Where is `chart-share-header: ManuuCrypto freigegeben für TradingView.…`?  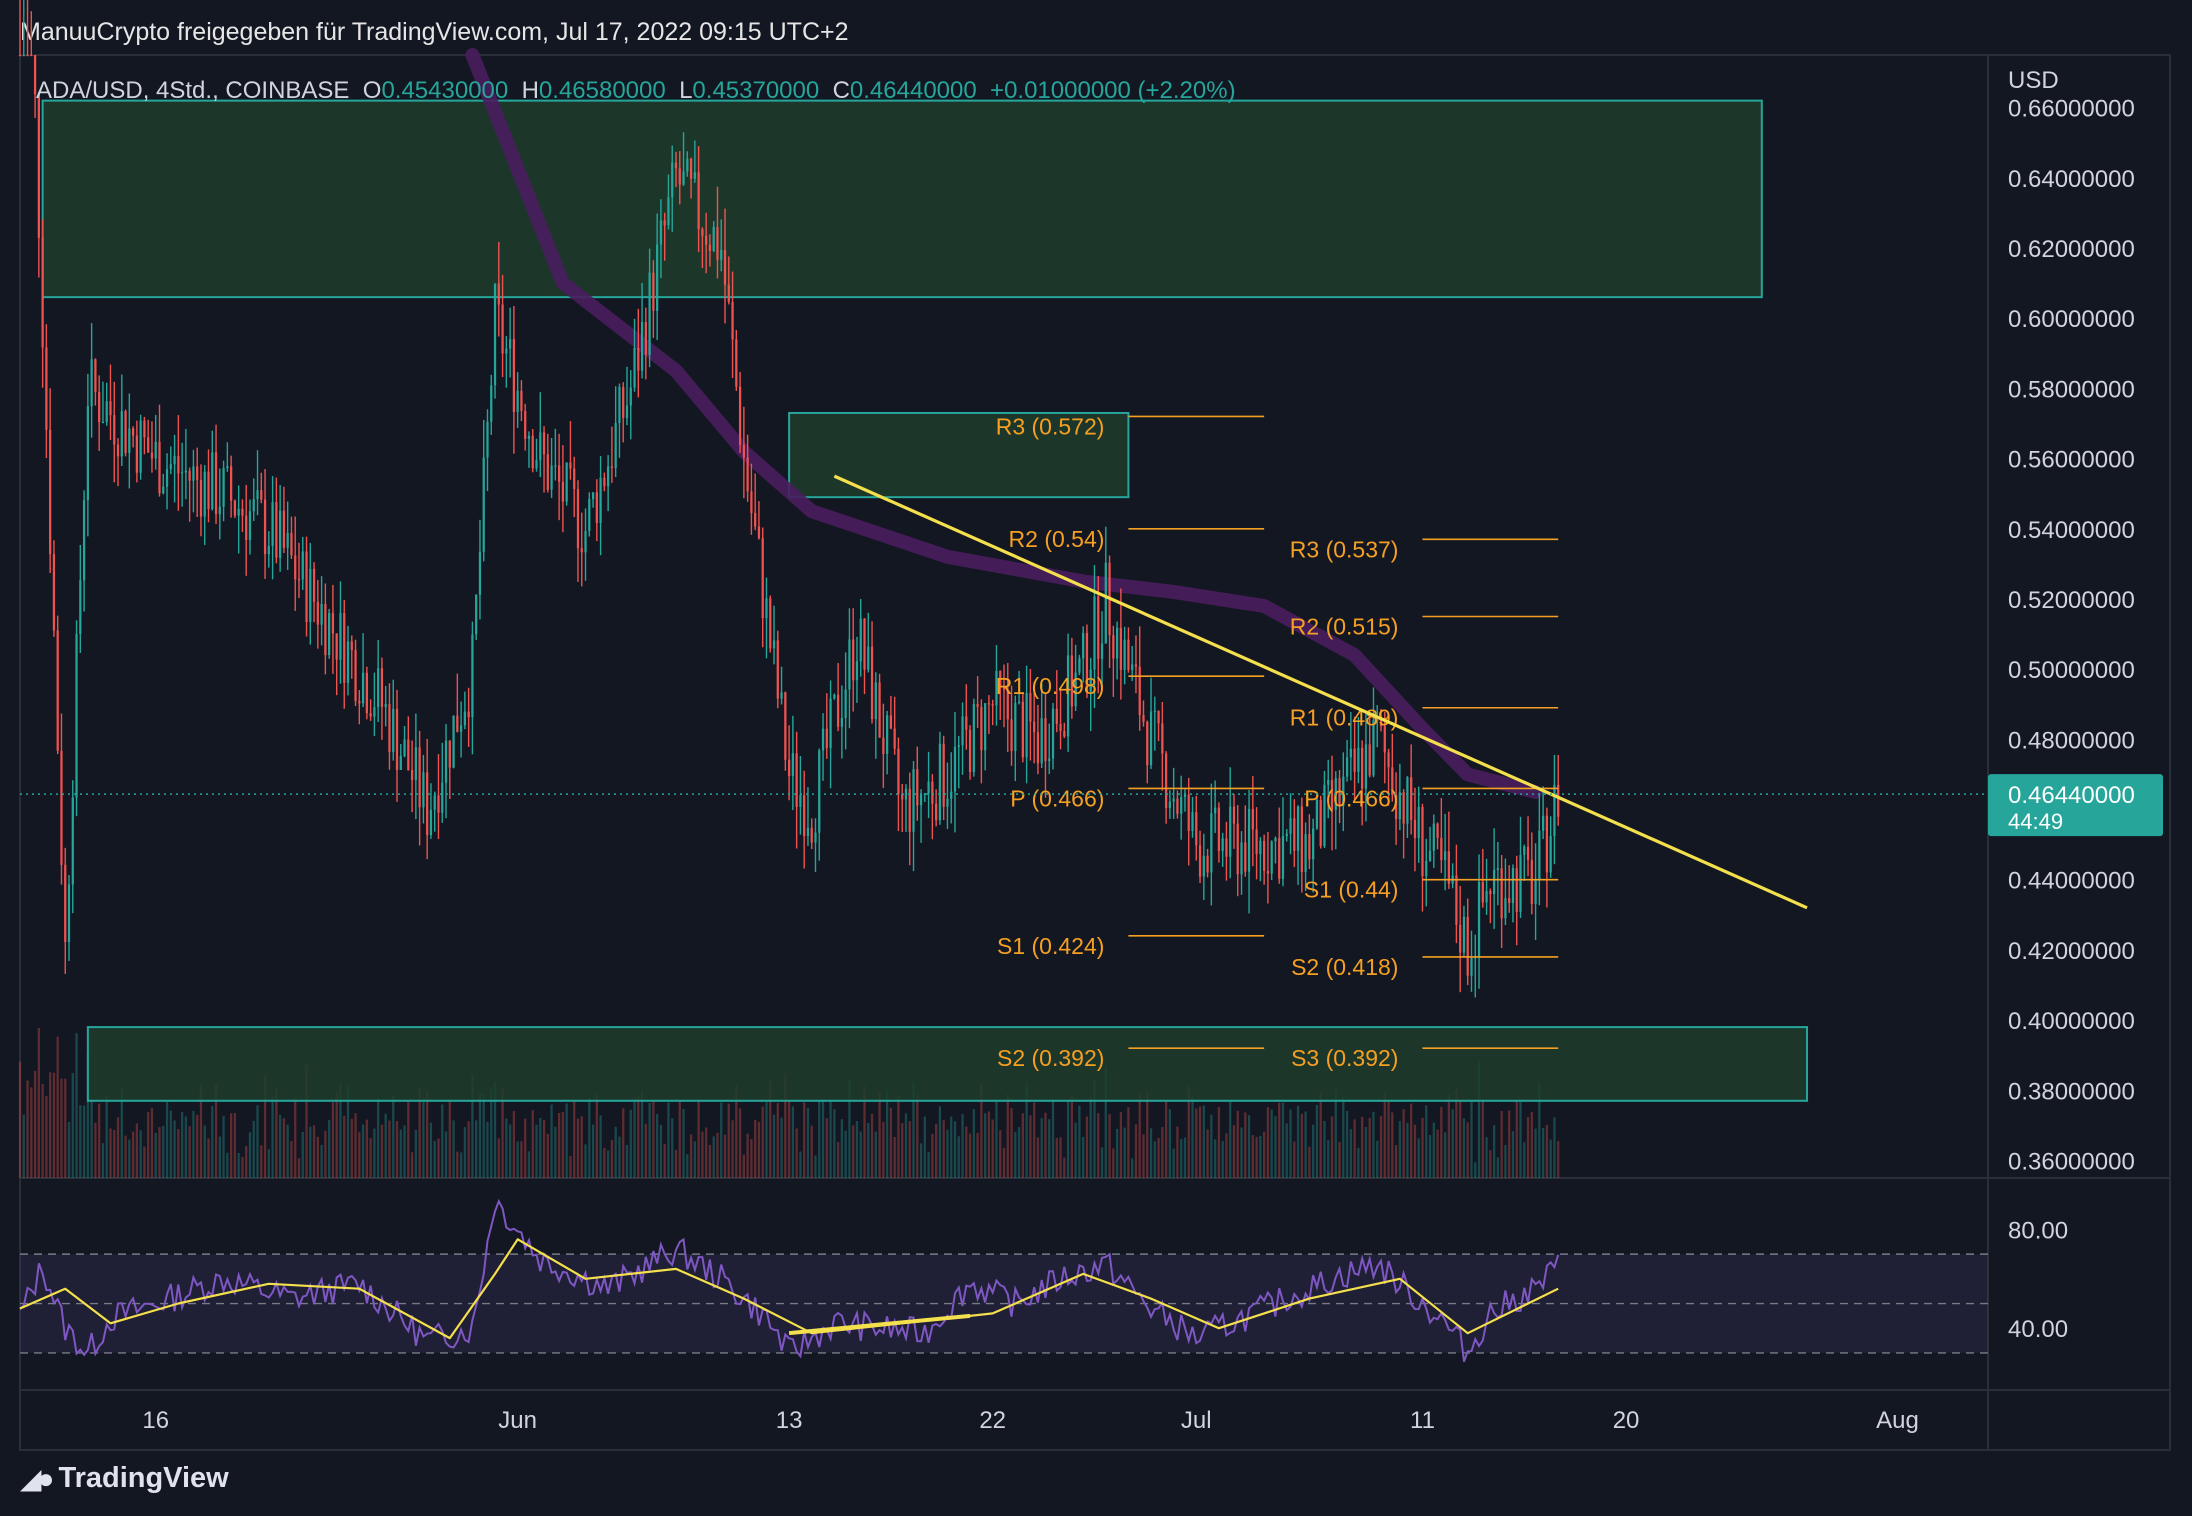
chart-share-header: ManuuCrypto freigegeben für TradingView.… is located at coordinates (434, 32).